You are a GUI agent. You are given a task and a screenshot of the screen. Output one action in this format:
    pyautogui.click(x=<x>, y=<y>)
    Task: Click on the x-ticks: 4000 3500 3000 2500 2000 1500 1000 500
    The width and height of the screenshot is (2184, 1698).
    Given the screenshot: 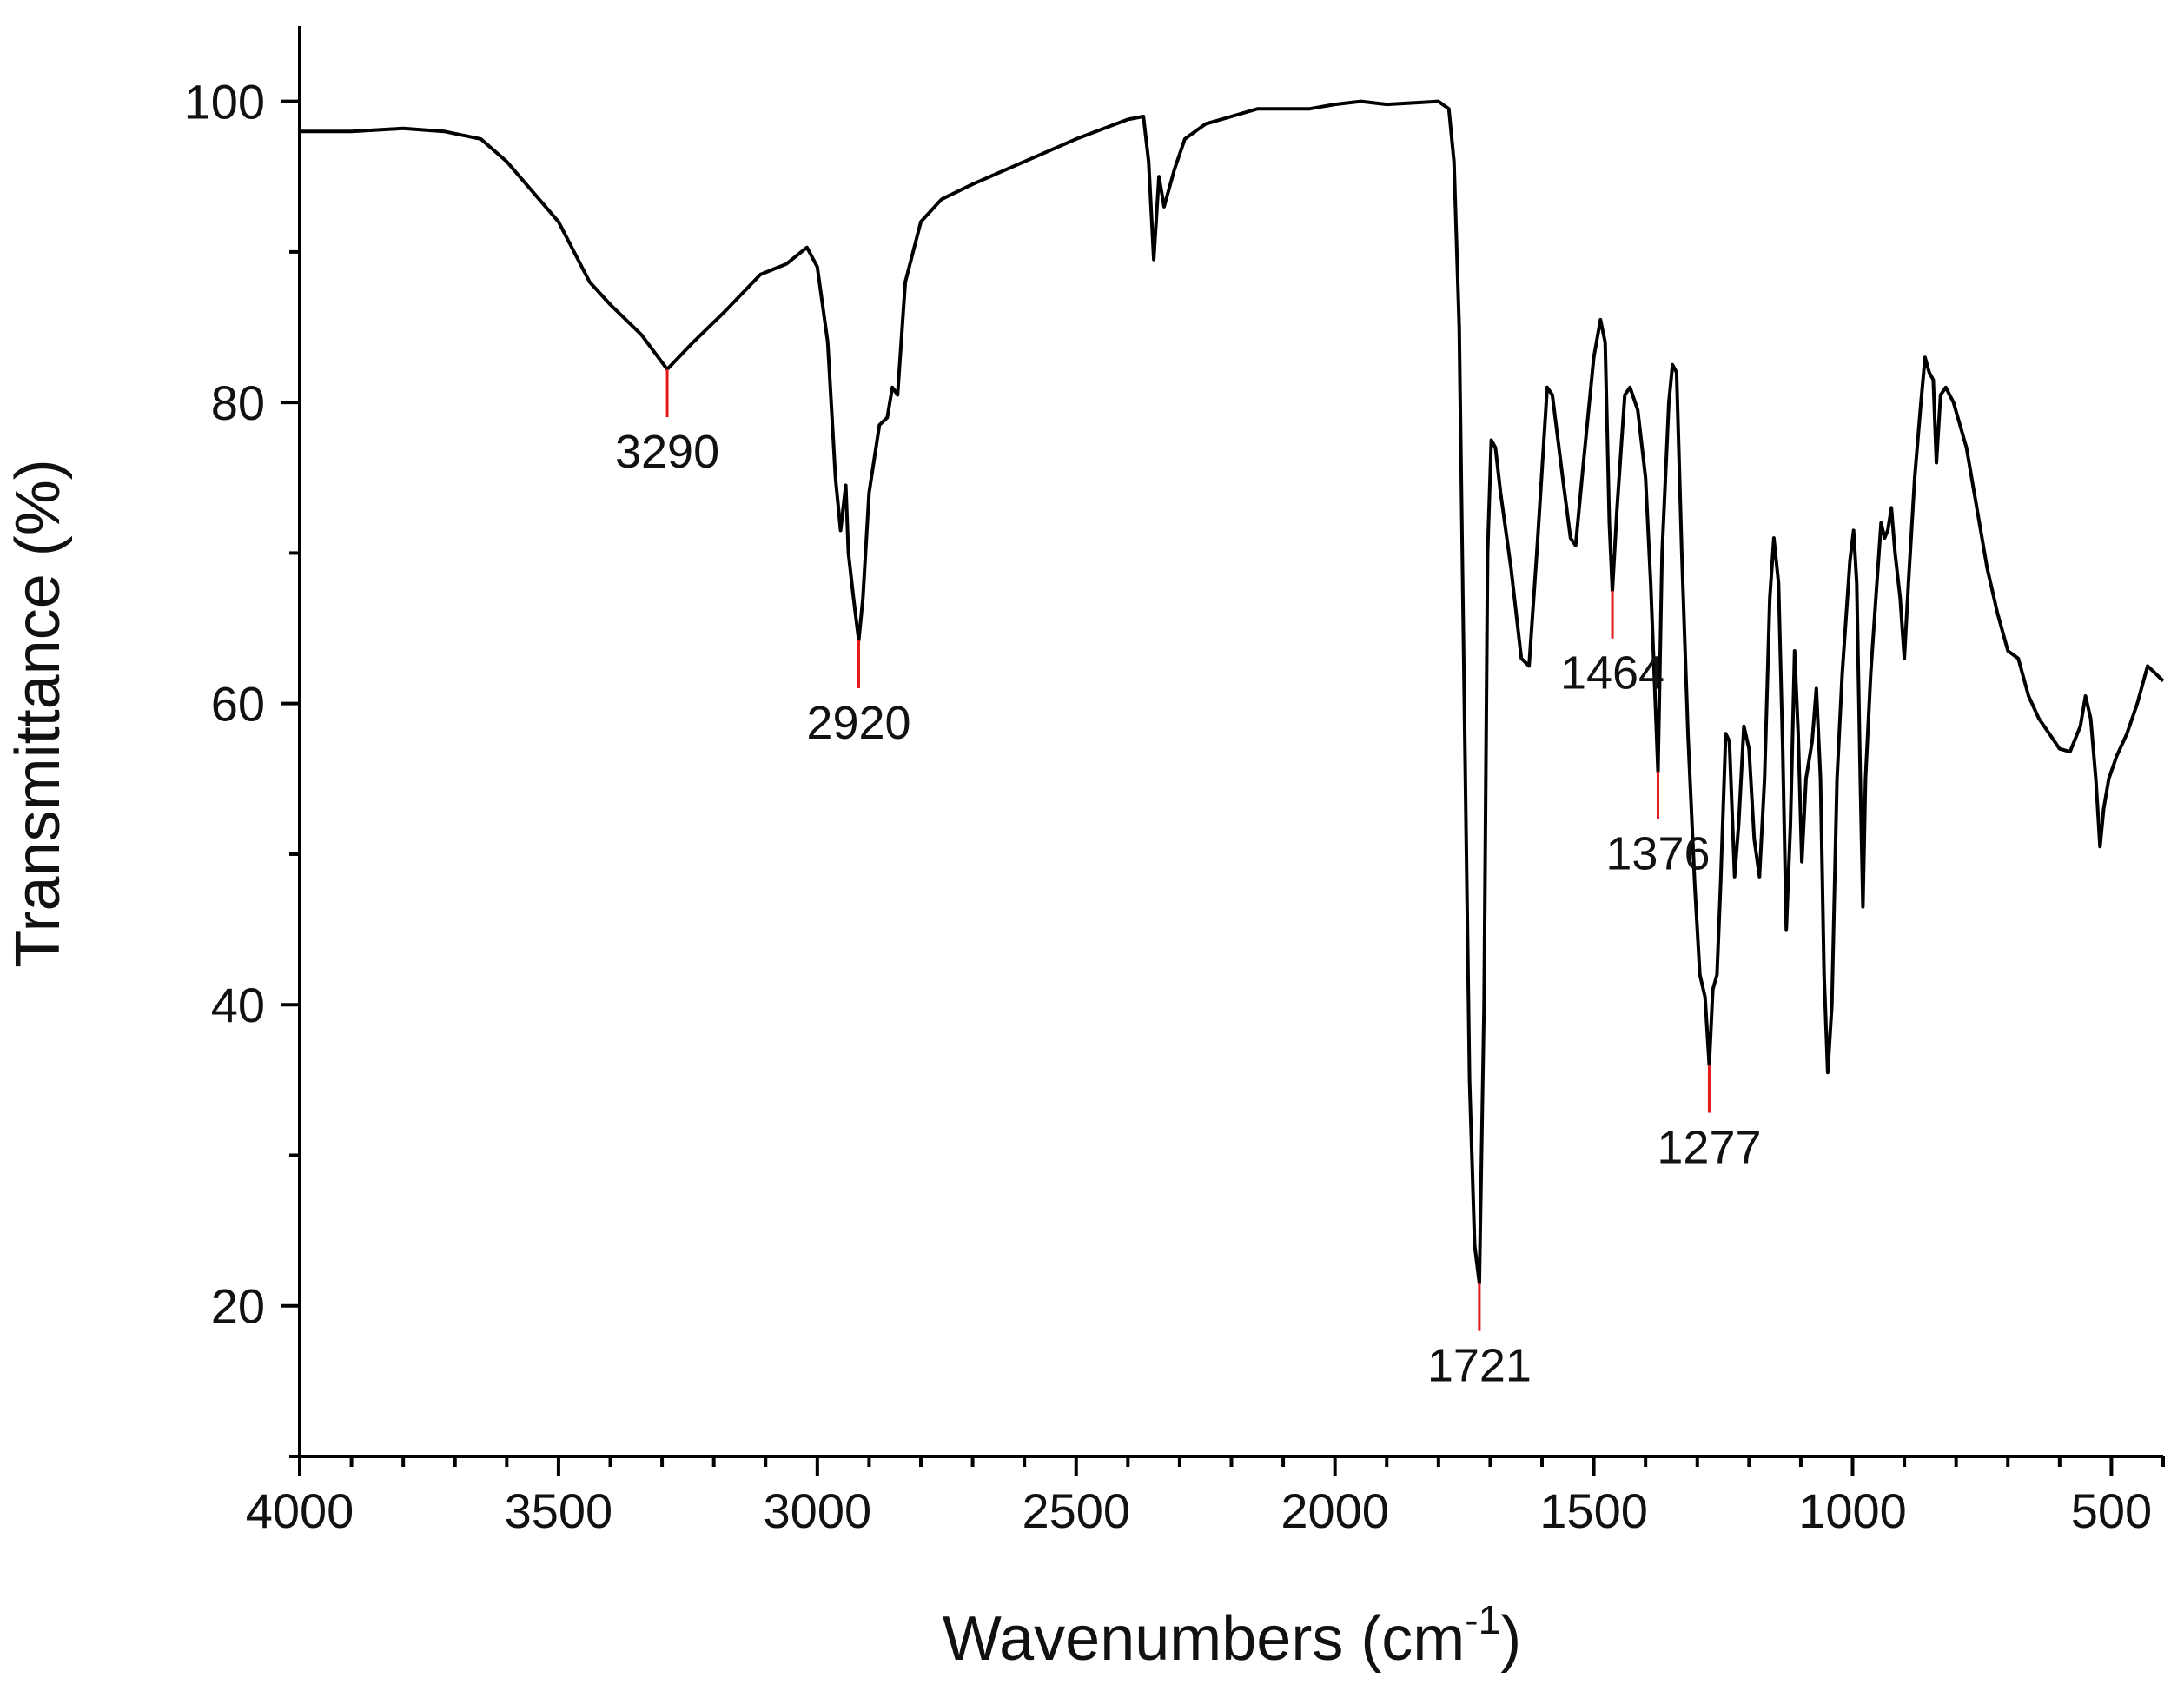 What is the action you would take?
    pyautogui.click(x=1205, y=1497)
    